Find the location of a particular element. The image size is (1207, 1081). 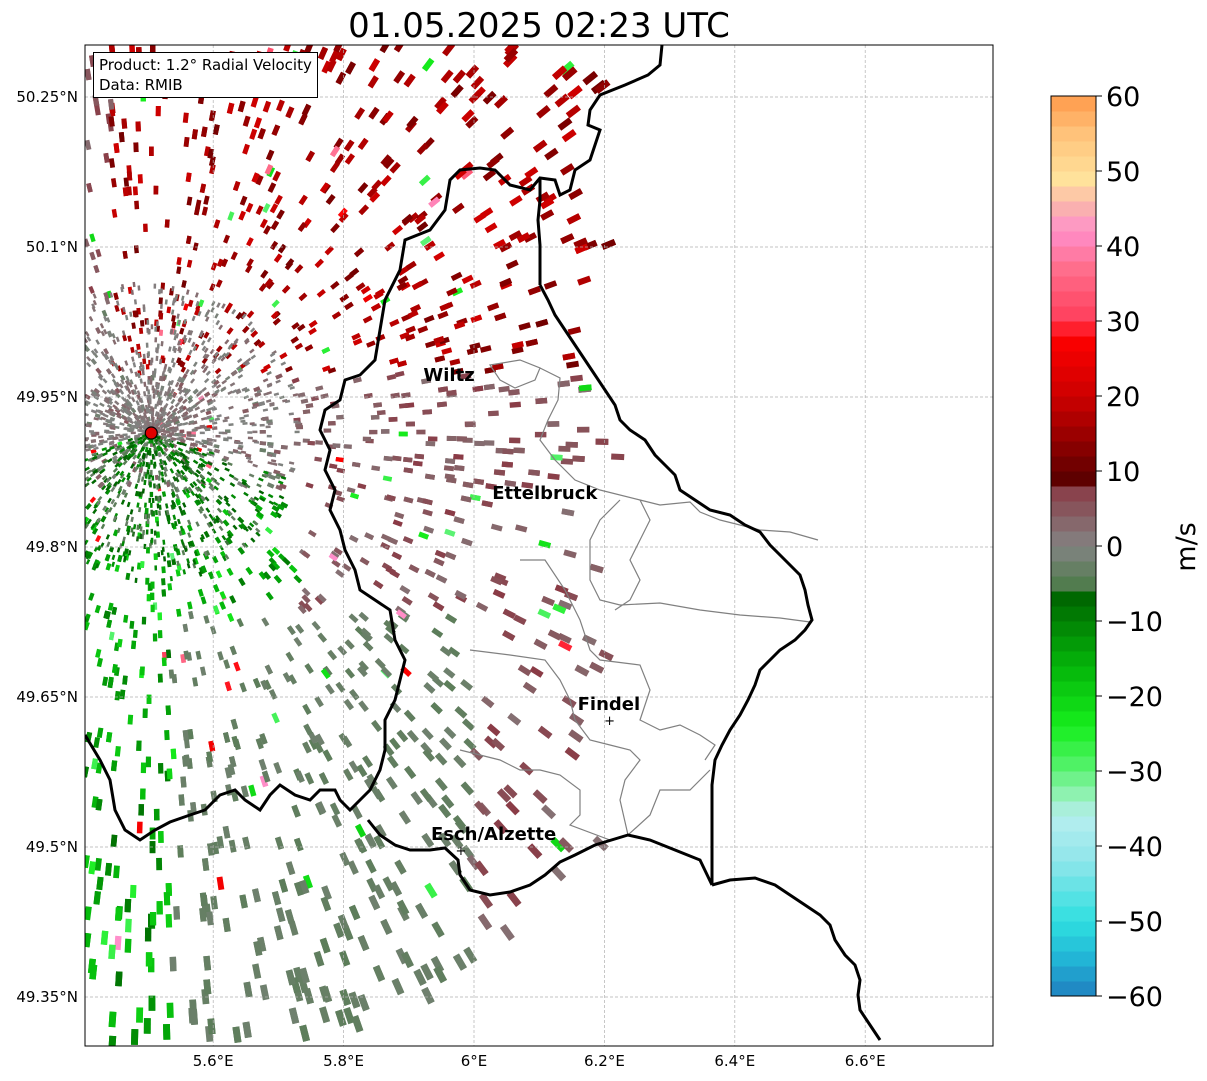

colorbar-tick-label: −50 is located at coordinates (1134, 922).